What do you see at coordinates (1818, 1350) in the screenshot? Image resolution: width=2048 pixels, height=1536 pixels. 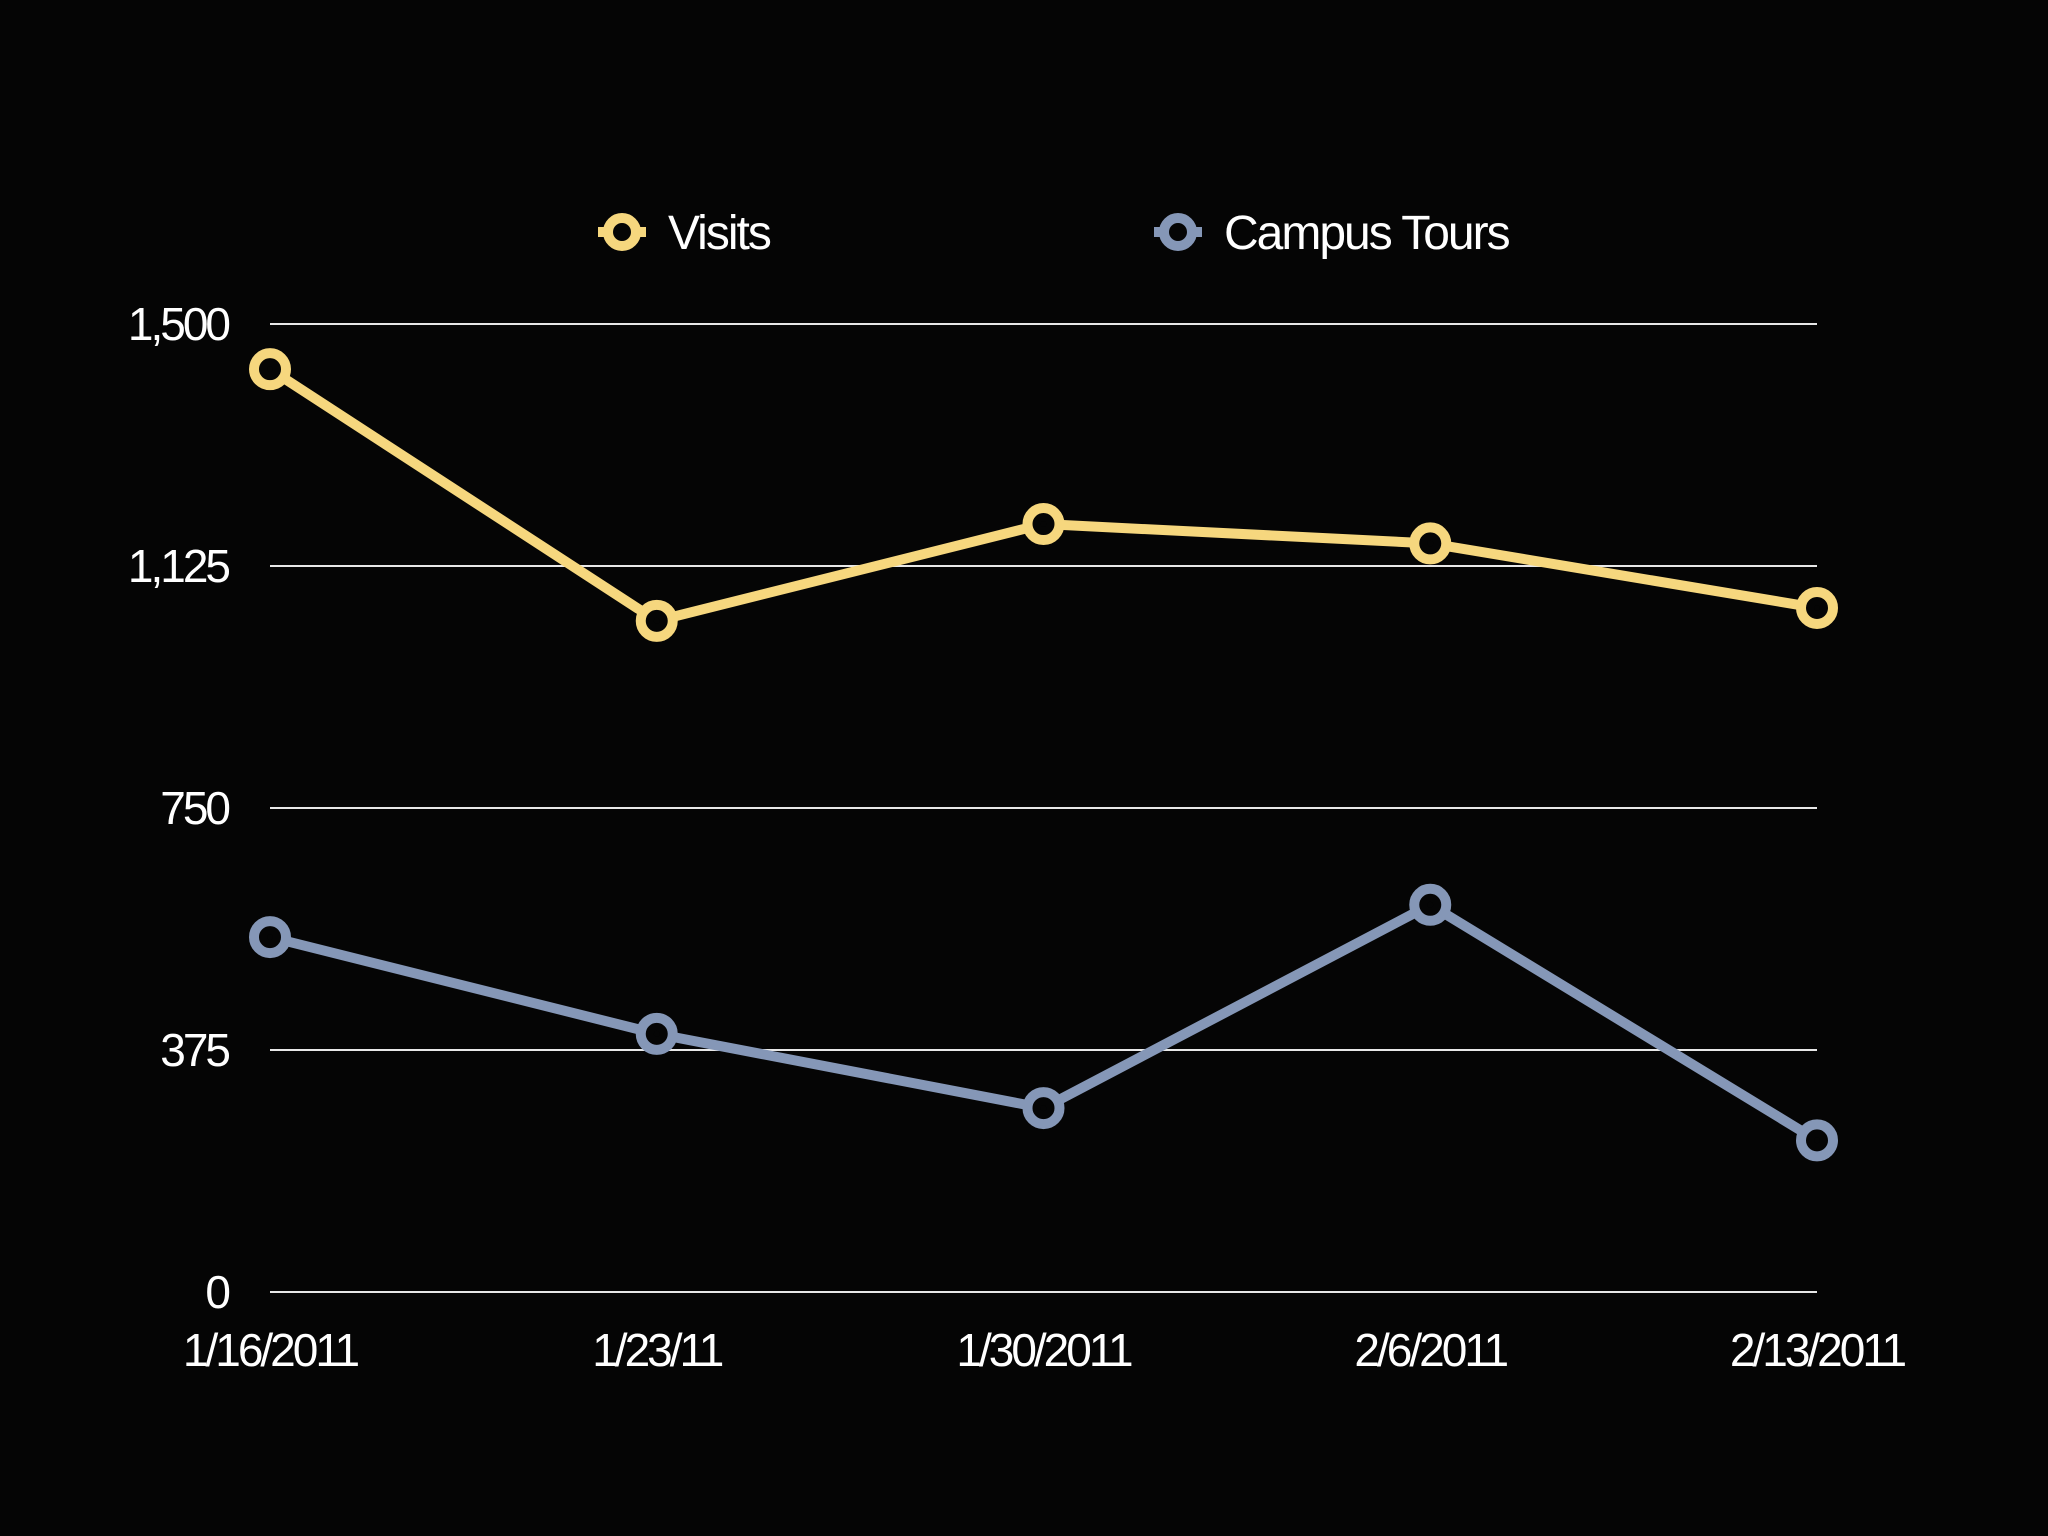 I see `x-tick-label: 2/13/2011` at bounding box center [1818, 1350].